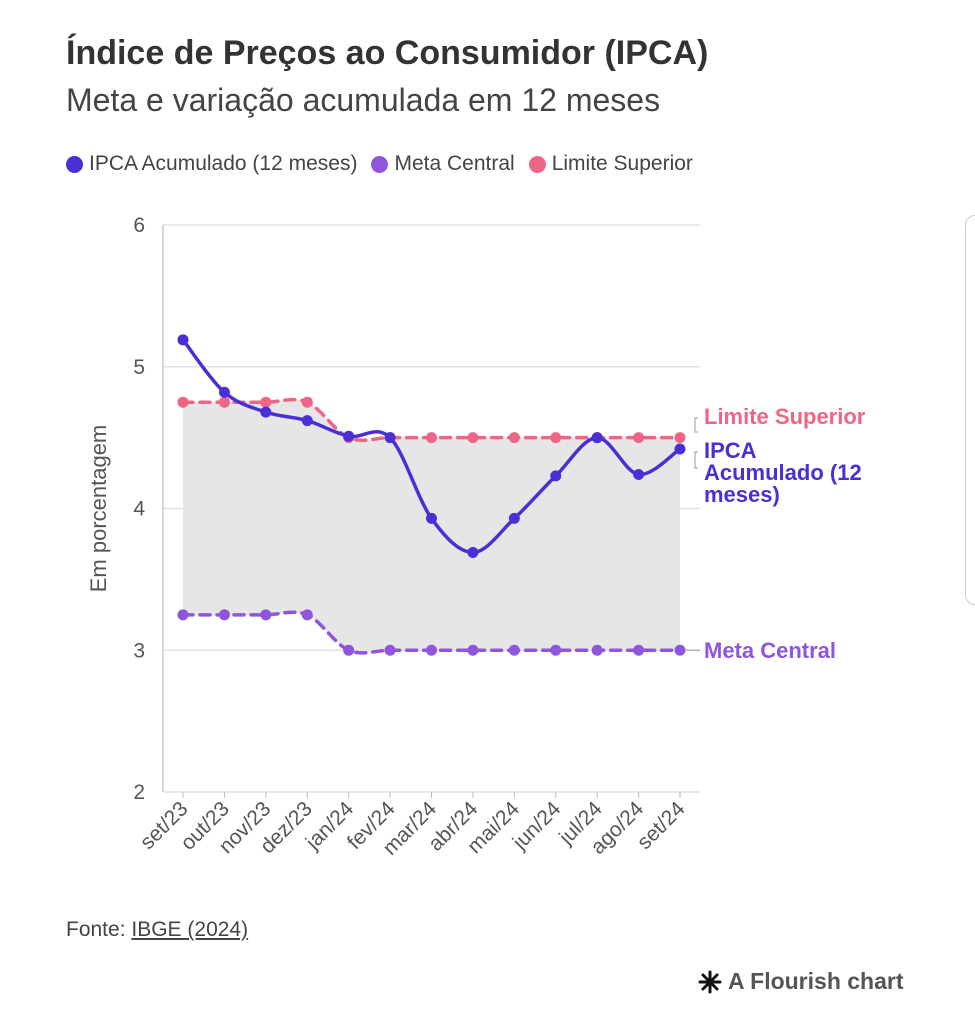 This screenshot has height=1024, width=975. What do you see at coordinates (661, 825) in the screenshot?
I see `x-tick-label: set/24` at bounding box center [661, 825].